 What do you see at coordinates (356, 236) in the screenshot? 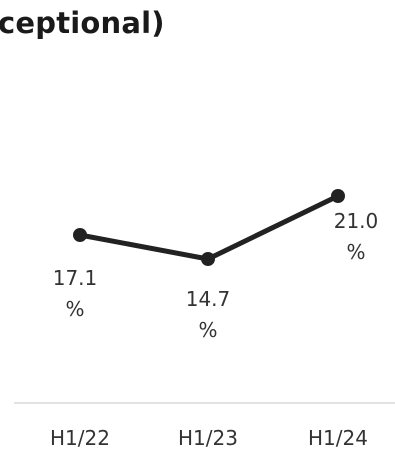
I see `data-label-h1-24: 21.0%` at bounding box center [356, 236].